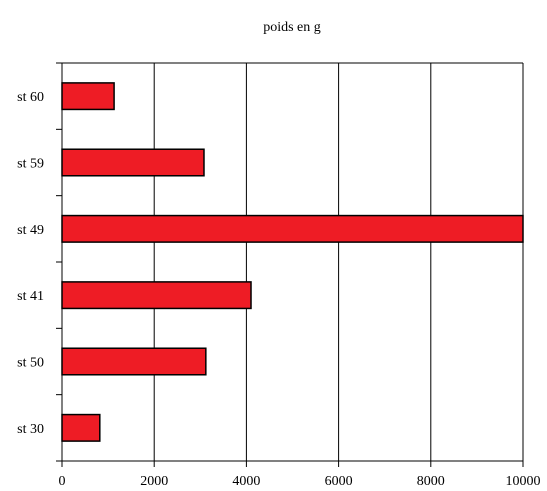  I want to click on category-label: st 50, so click(30, 363).